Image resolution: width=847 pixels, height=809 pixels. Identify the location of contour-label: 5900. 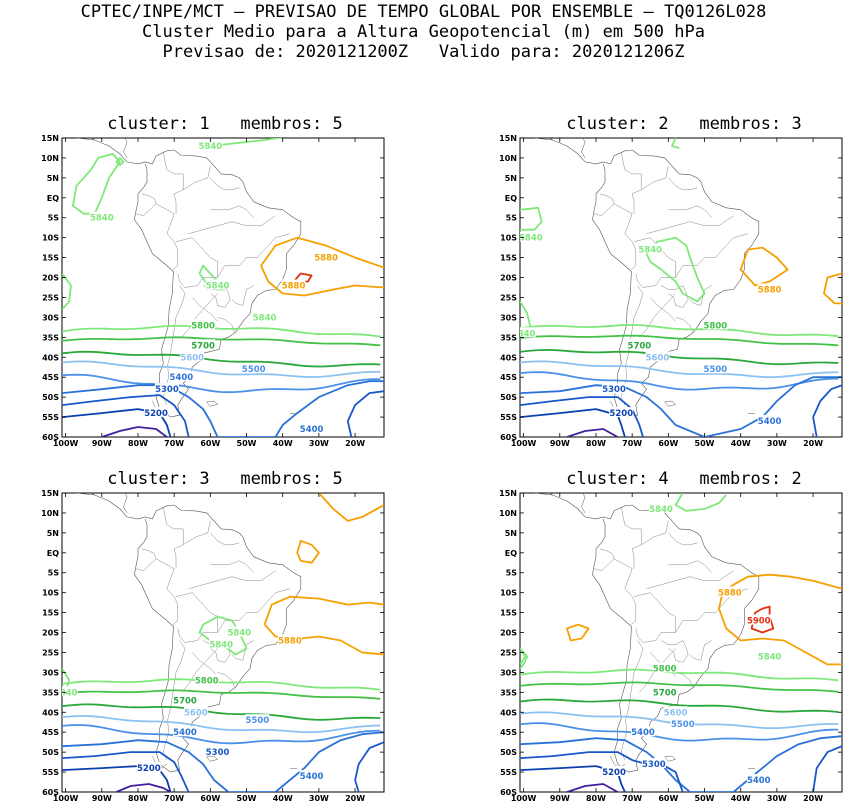
(759, 622).